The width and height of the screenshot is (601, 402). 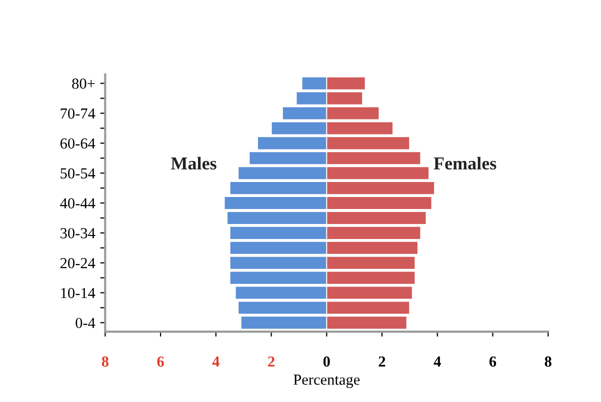 I want to click on y-tick-label: 30-34, so click(x=78, y=233).